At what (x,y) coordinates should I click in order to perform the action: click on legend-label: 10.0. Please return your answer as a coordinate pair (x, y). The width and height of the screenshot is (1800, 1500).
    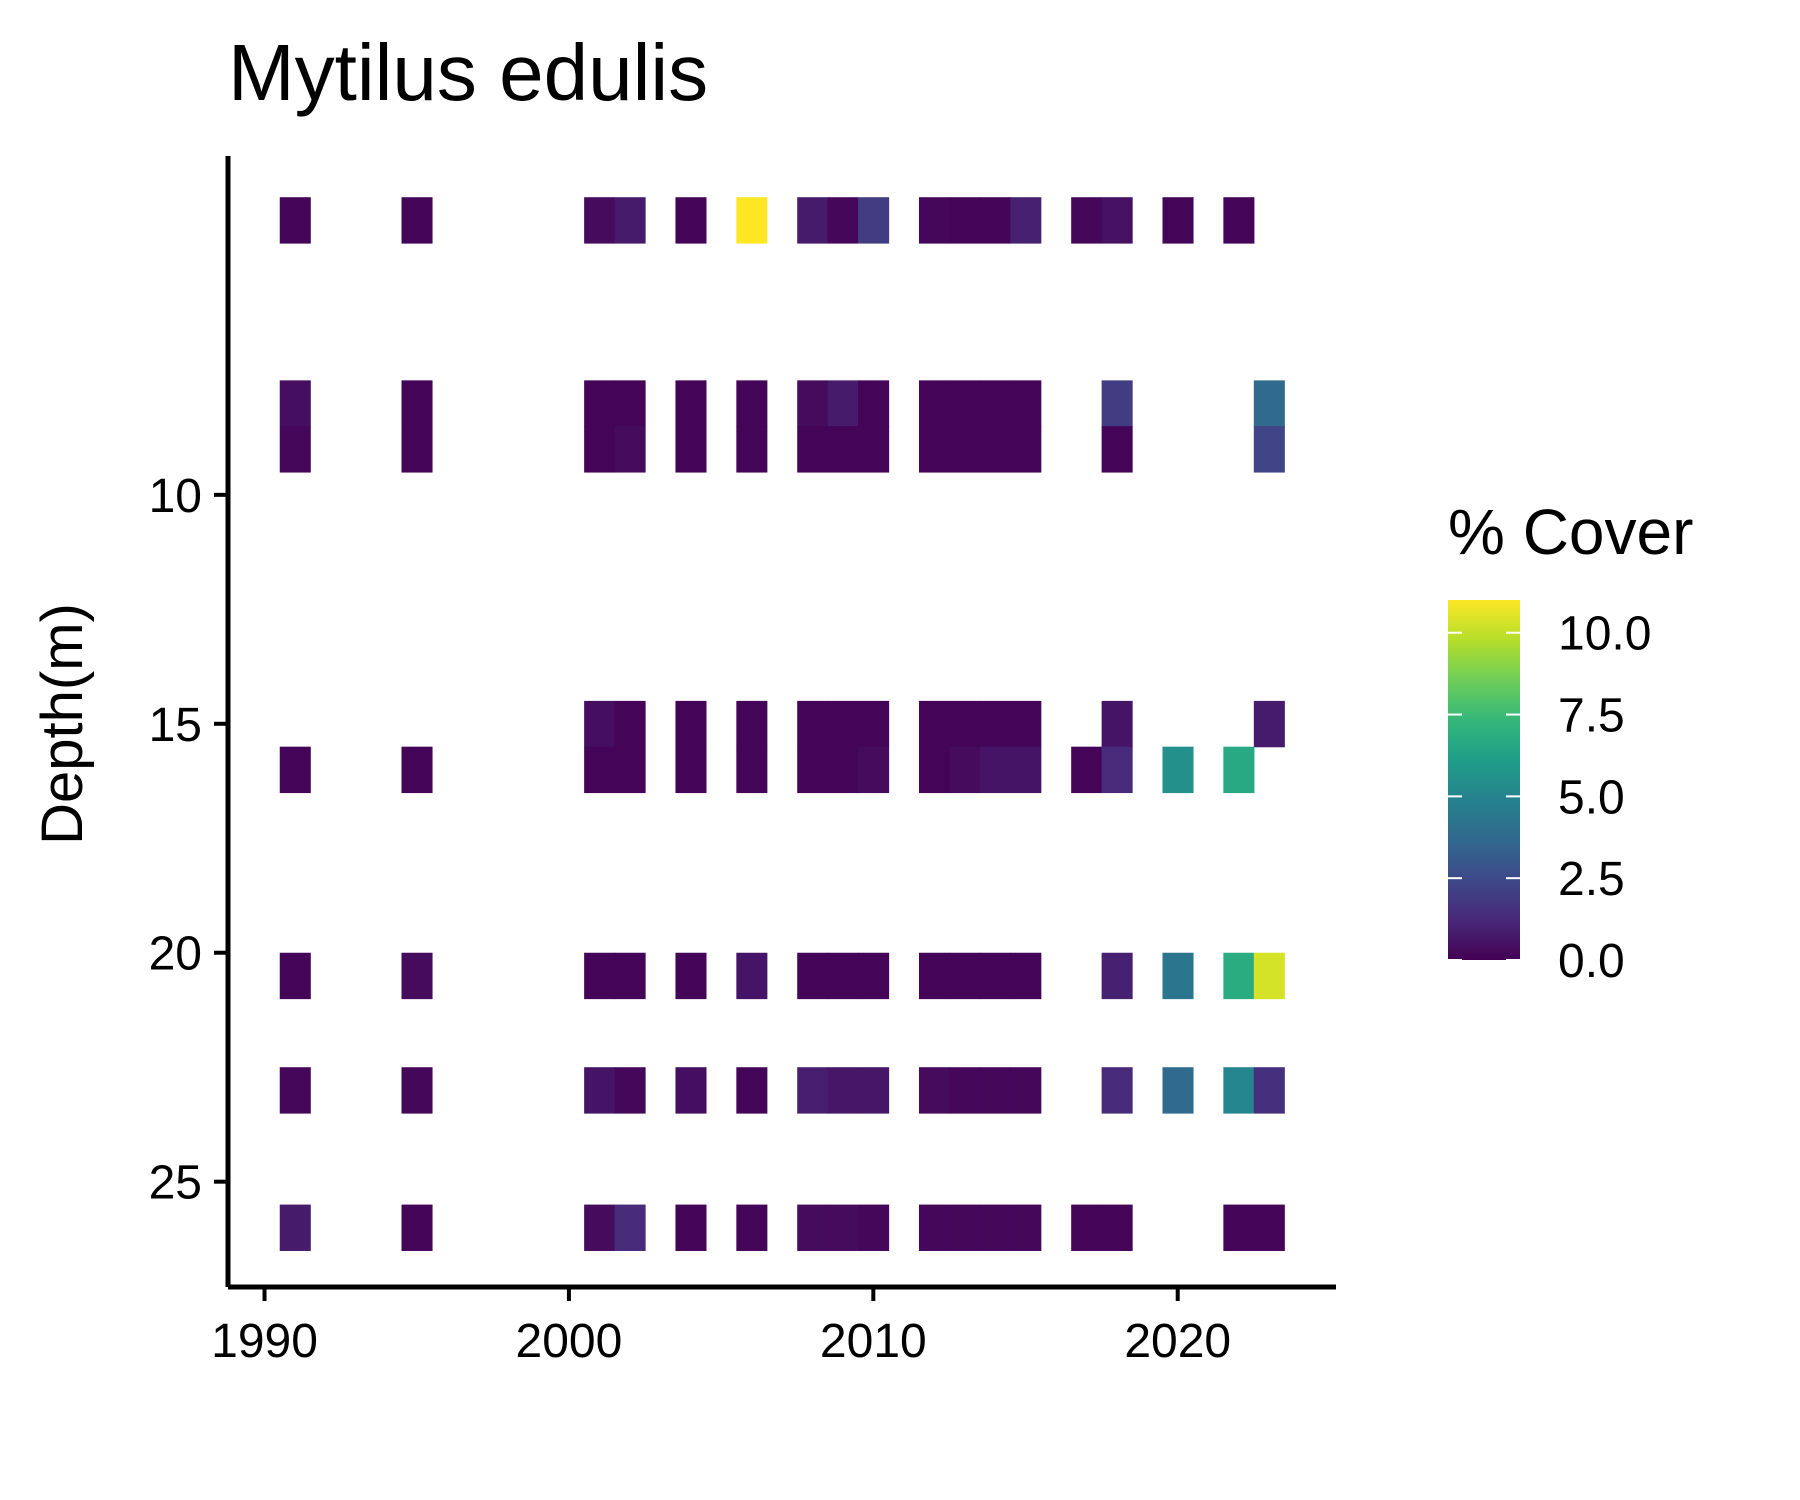
    Looking at the image, I should click on (1604, 634).